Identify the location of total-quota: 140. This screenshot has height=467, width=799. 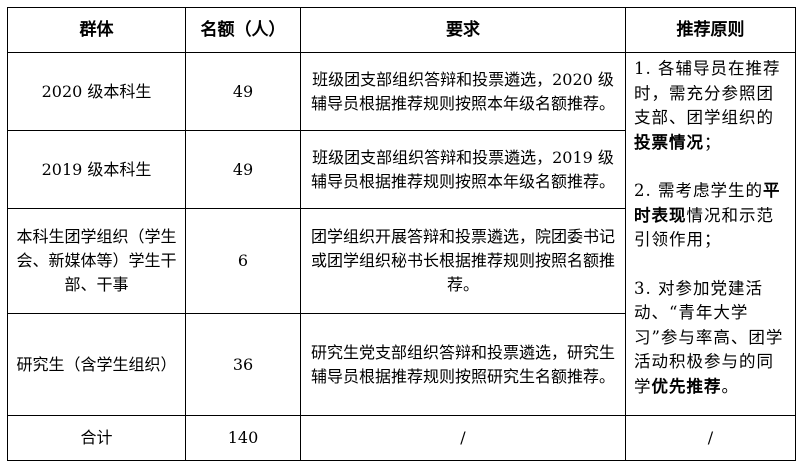
(243, 438).